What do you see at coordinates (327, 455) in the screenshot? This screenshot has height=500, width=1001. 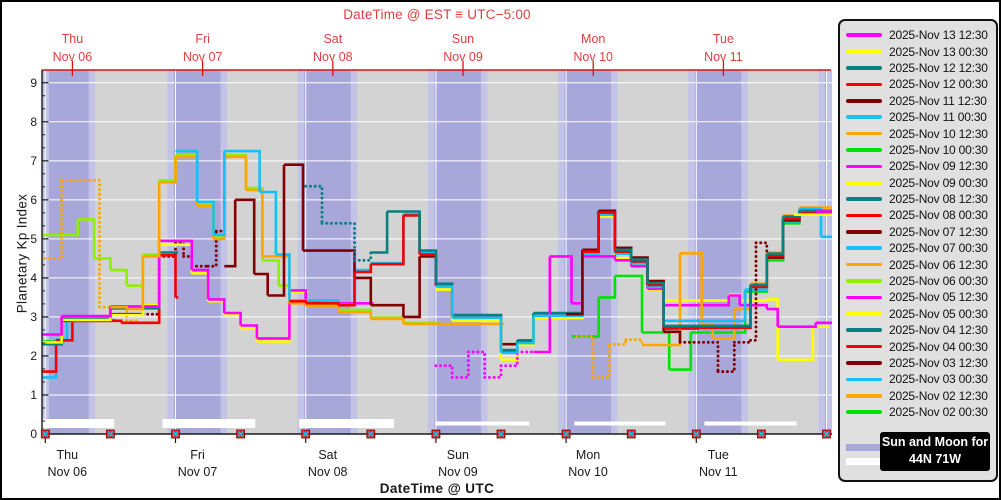 I see `svg-text: Sat` at bounding box center [327, 455].